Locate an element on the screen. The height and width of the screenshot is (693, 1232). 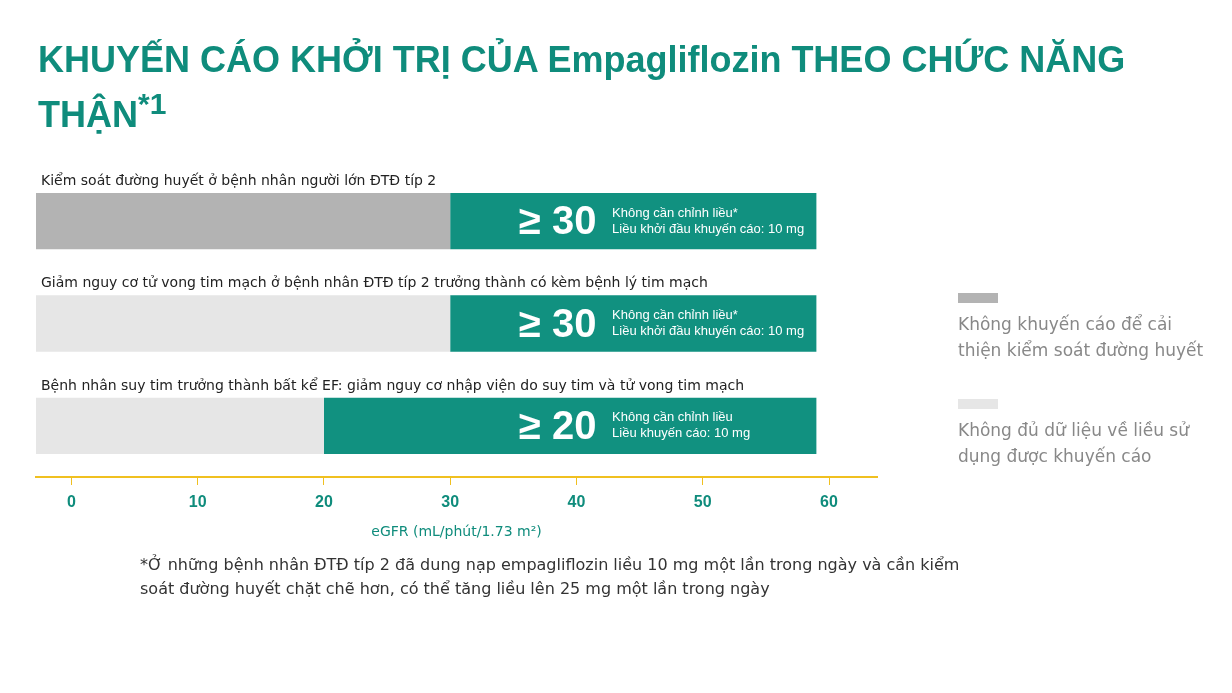
x-tick-label: 20 is located at coordinates (324, 502).